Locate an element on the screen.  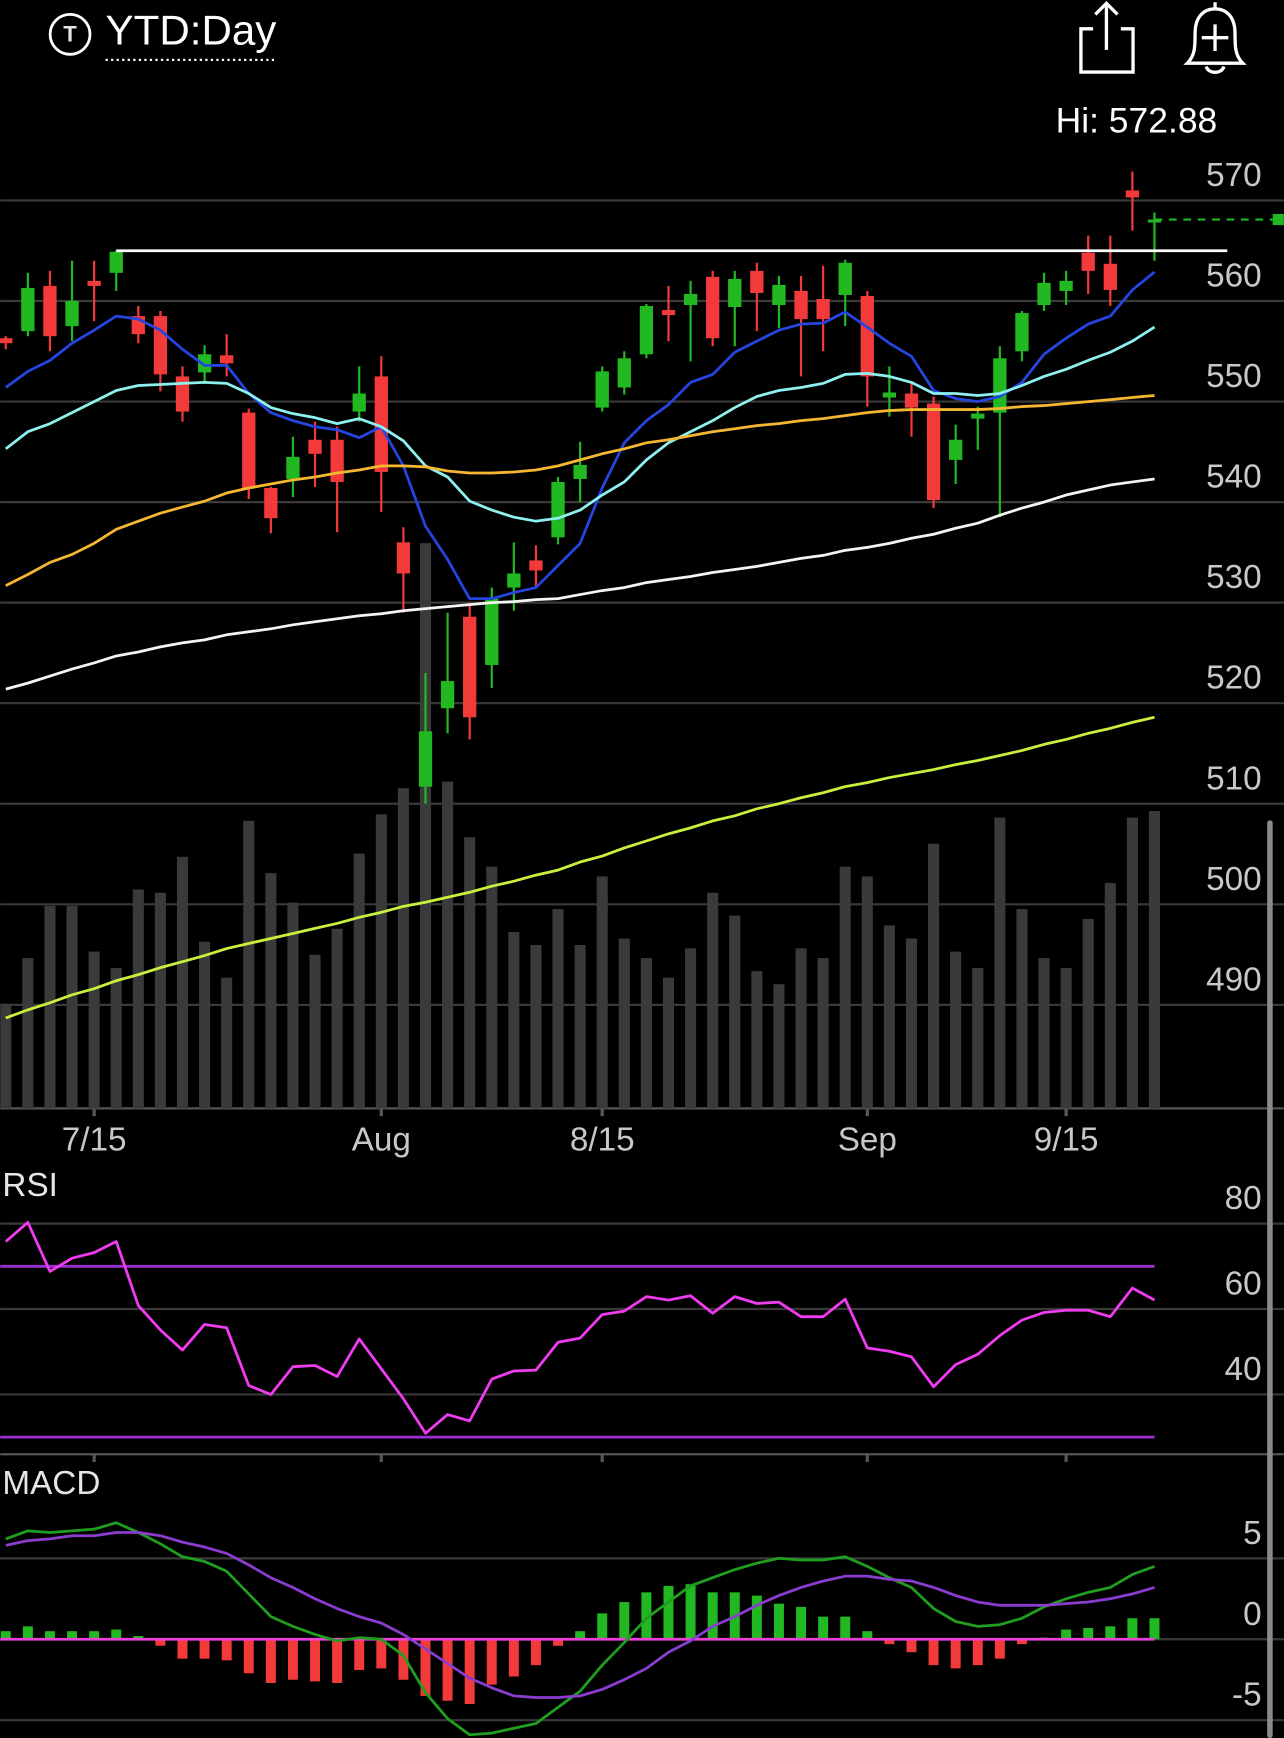
high-label: Hi: 572.88 is located at coordinates (1137, 120).